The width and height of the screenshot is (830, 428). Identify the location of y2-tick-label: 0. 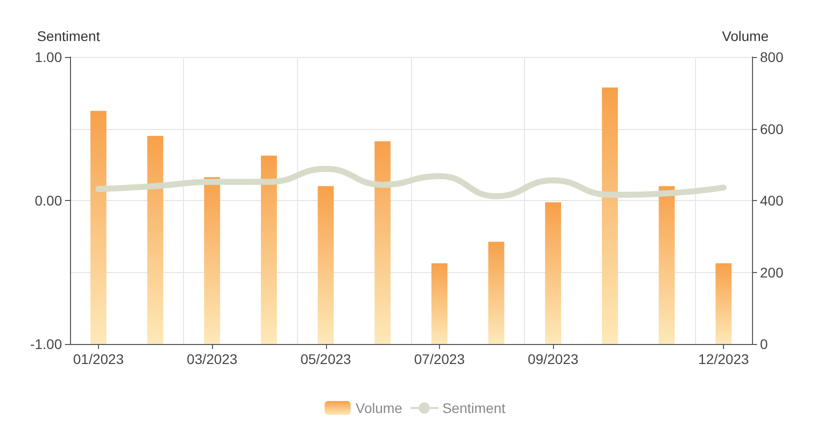
(764, 344).